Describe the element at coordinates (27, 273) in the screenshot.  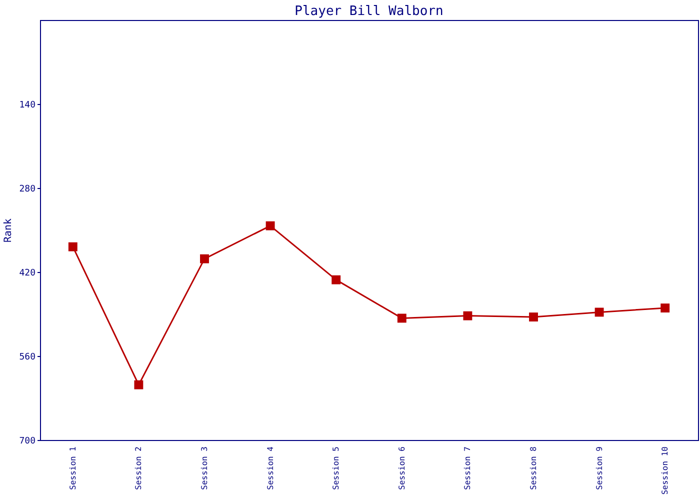
I see `y-tick-label: 420` at that location.